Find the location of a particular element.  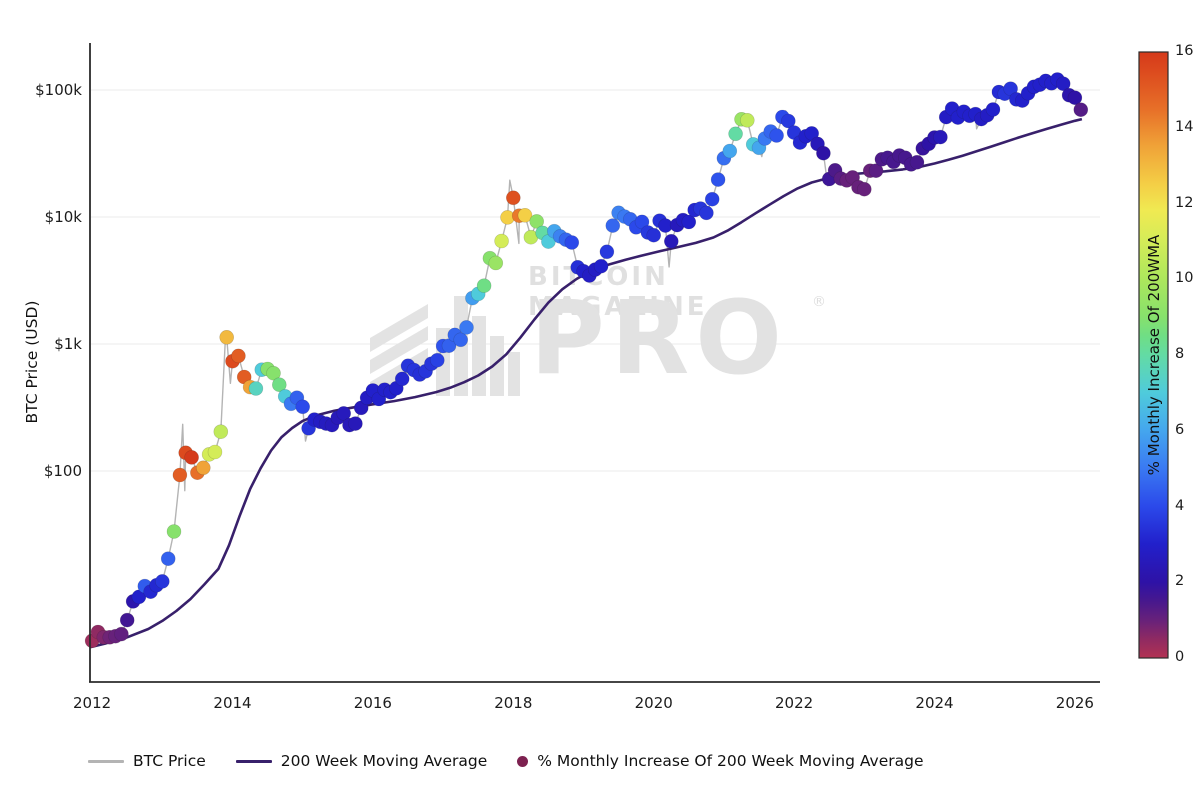

watermark-registered-mark: ® is located at coordinates (819, 302).